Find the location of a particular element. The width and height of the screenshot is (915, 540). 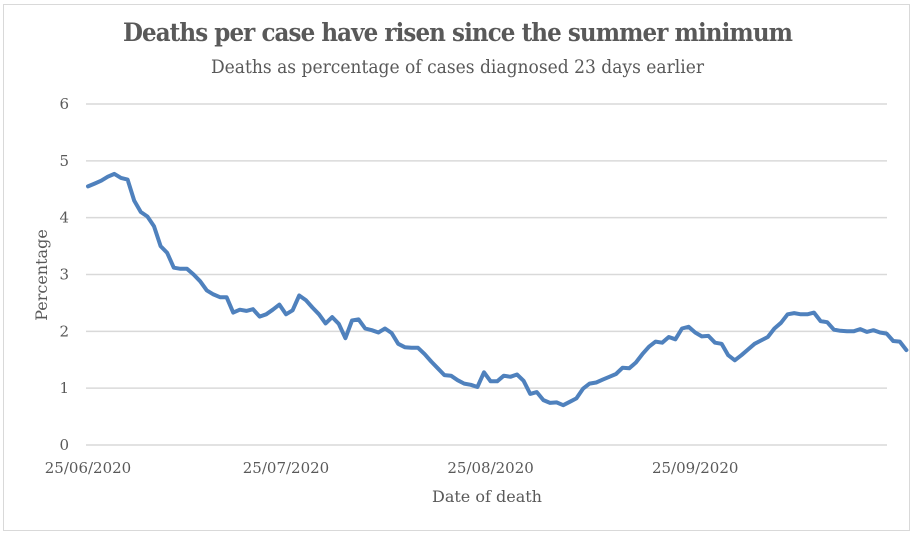

y-tick-labels: 0 1 2 3 4 5 6 is located at coordinates (64, 274).